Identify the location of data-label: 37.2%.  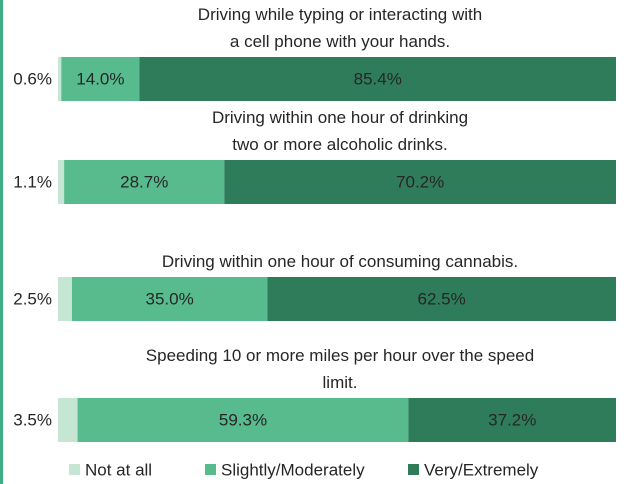
(512, 419).